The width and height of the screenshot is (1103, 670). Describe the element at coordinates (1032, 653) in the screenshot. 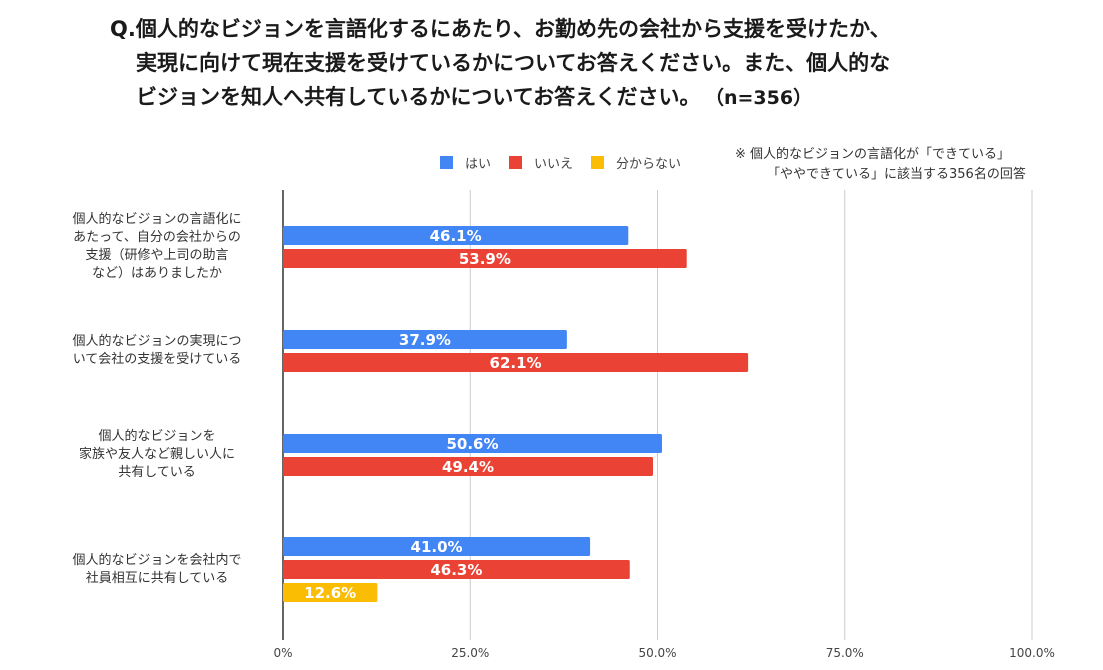

I see `x-tick-label: 100.0%` at that location.